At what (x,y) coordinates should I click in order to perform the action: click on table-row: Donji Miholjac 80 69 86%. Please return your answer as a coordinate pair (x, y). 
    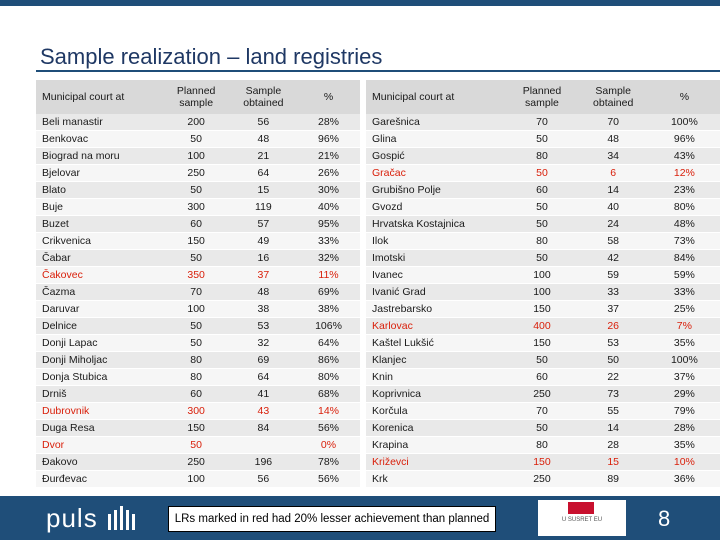
    Looking at the image, I should click on (198, 360).